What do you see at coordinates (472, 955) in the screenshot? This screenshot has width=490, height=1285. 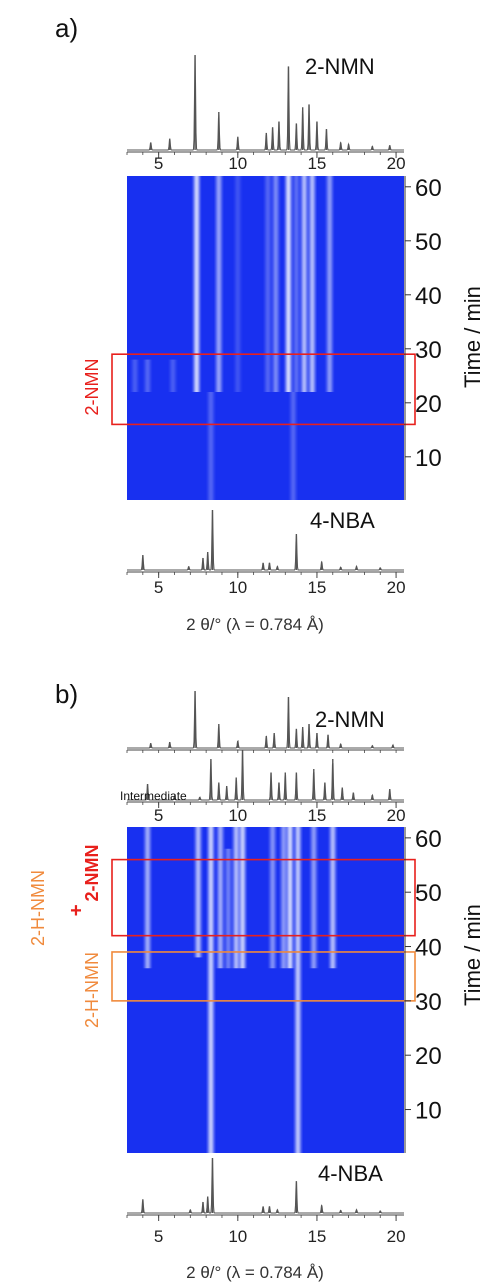 I see `panel-b-time-axis-label: Time / min` at bounding box center [472, 955].